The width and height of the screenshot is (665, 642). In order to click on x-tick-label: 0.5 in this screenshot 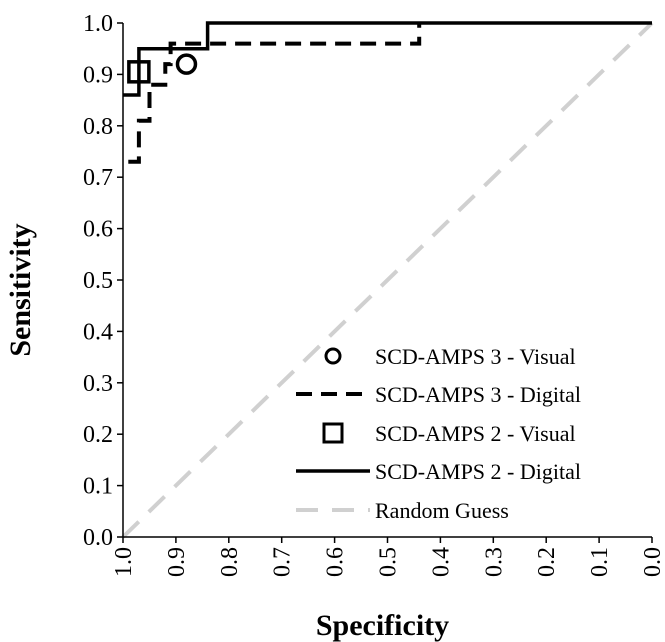, I will do `click(389, 562)`.